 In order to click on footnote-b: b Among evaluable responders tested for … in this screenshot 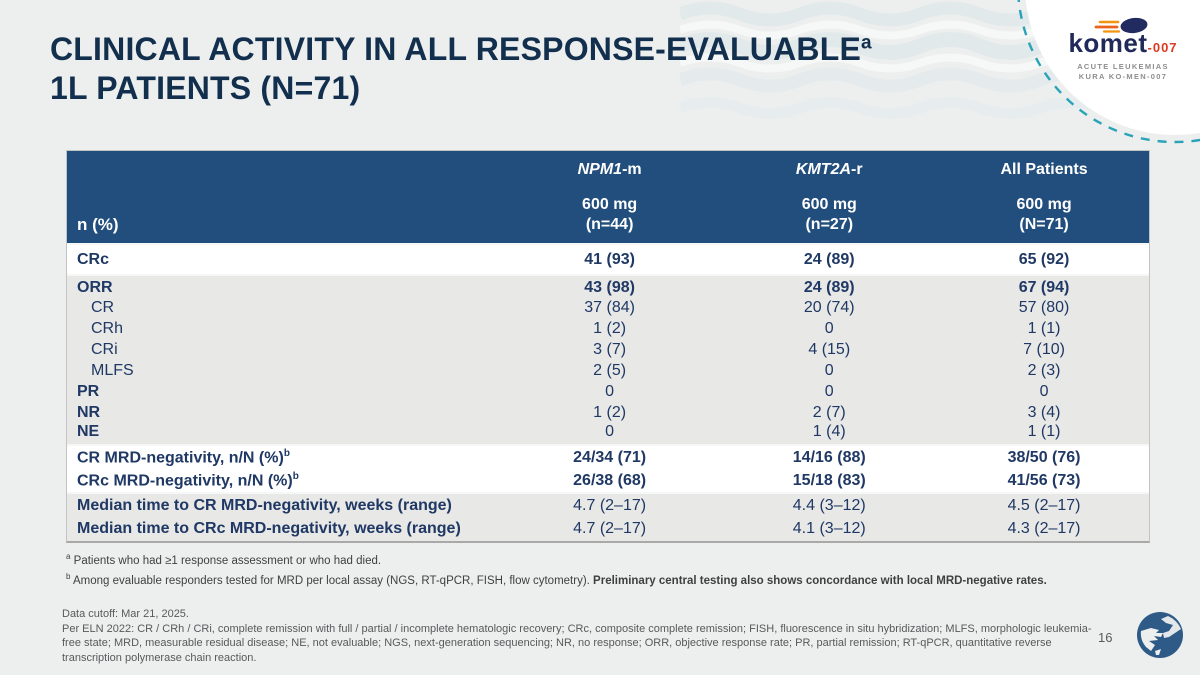, I will do `click(556, 580)`.